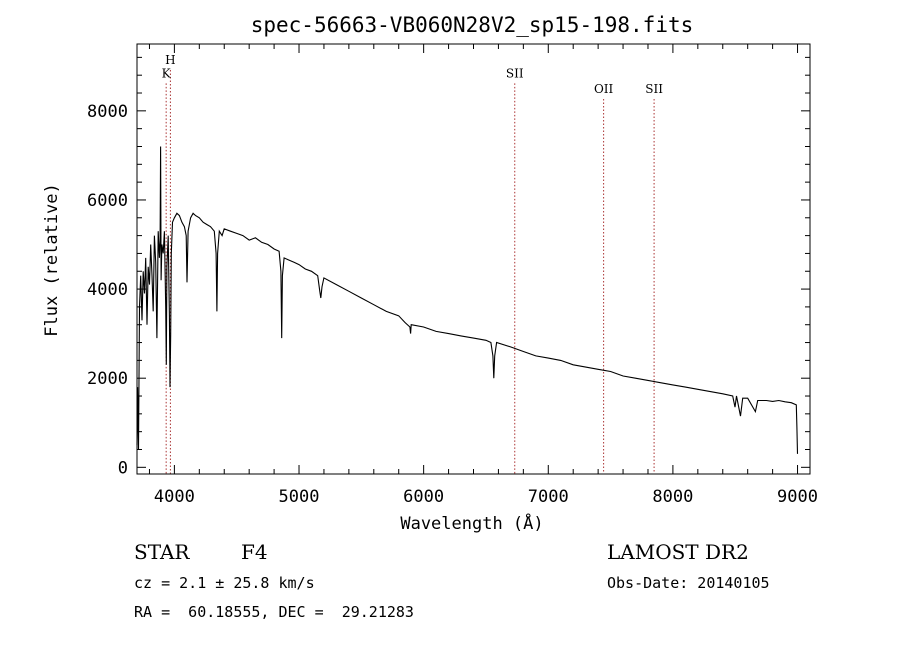  I want to click on obs-date: Obs-Date: 20140105, so click(688, 583).